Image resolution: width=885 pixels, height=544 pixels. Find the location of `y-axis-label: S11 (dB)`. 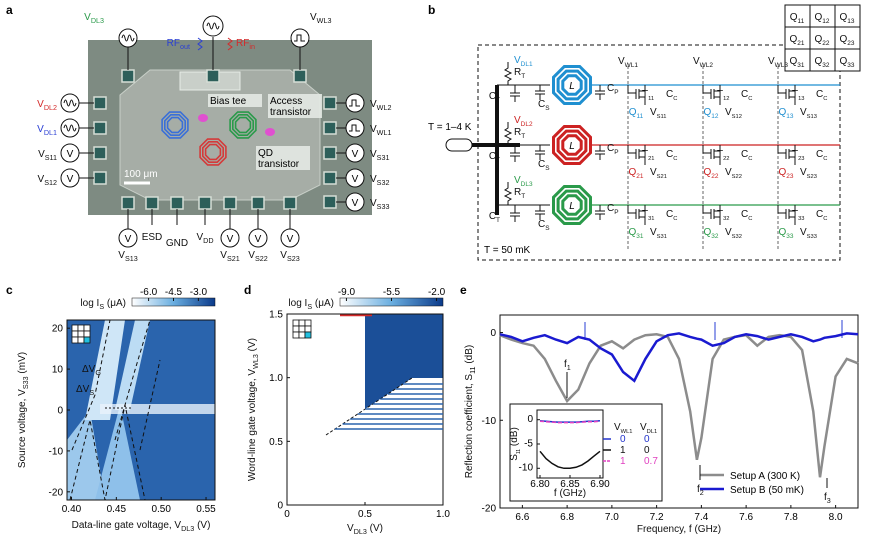

y-axis-label: S11 (dB) is located at coordinates (515, 444).